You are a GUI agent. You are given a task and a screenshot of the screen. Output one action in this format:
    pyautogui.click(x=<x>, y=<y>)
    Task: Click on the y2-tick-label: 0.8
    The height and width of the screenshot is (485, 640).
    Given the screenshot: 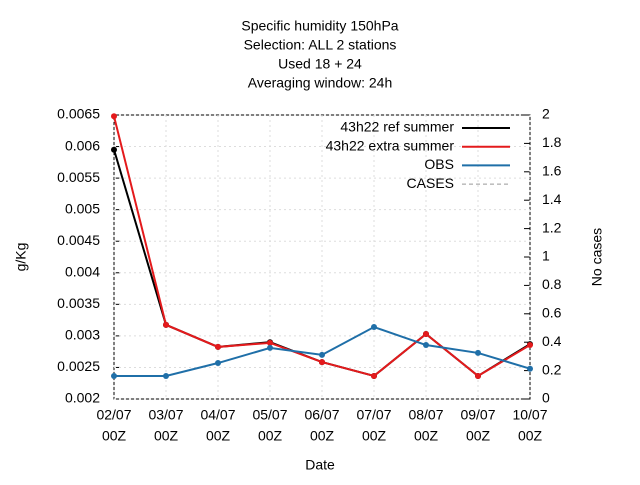 What is the action you would take?
    pyautogui.click(x=552, y=284)
    